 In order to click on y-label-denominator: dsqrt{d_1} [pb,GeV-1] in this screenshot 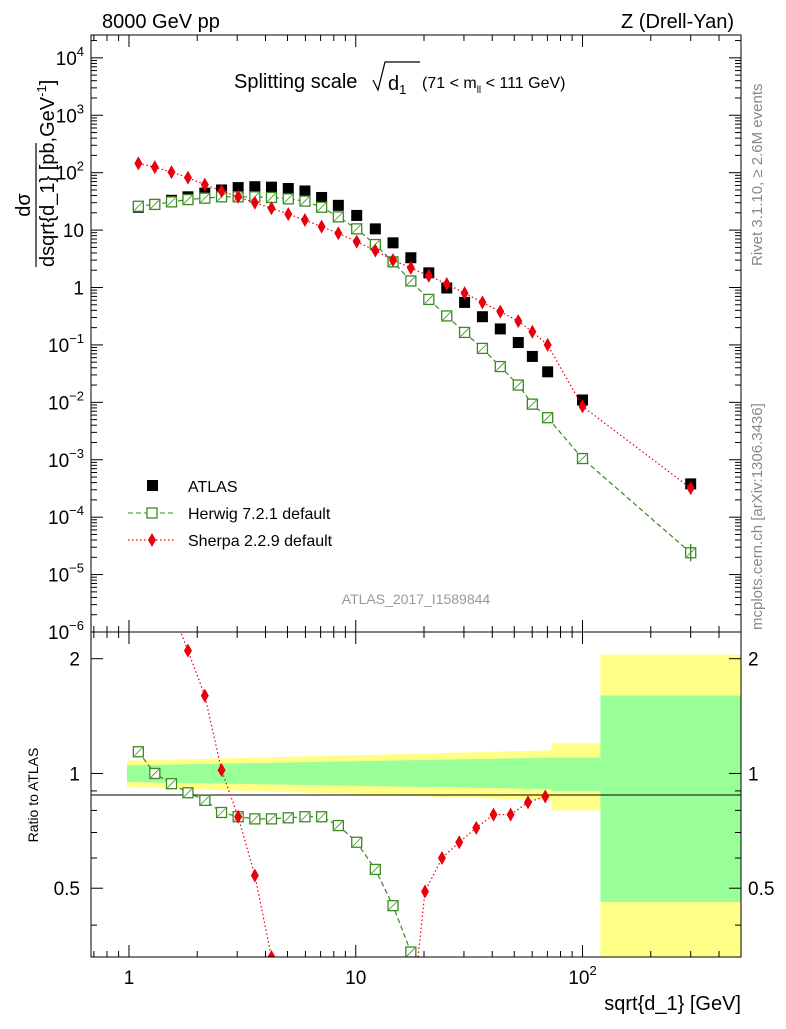, I will do `click(46, 173)`.